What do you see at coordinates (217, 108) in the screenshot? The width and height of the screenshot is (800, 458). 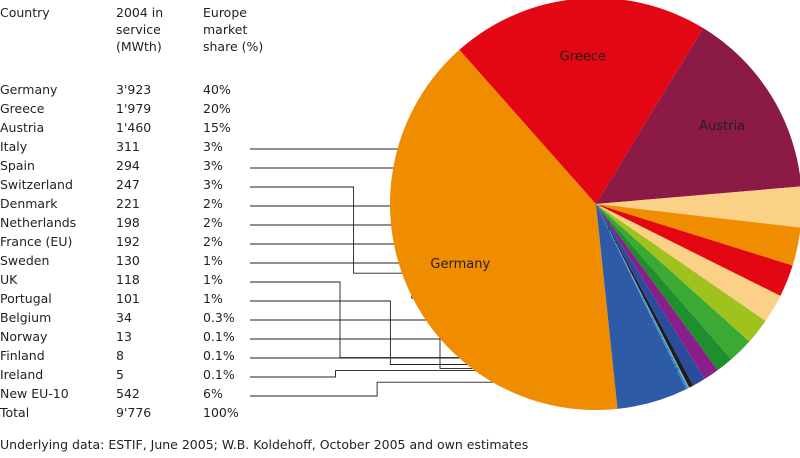 I see `share-cell: 20%` at bounding box center [217, 108].